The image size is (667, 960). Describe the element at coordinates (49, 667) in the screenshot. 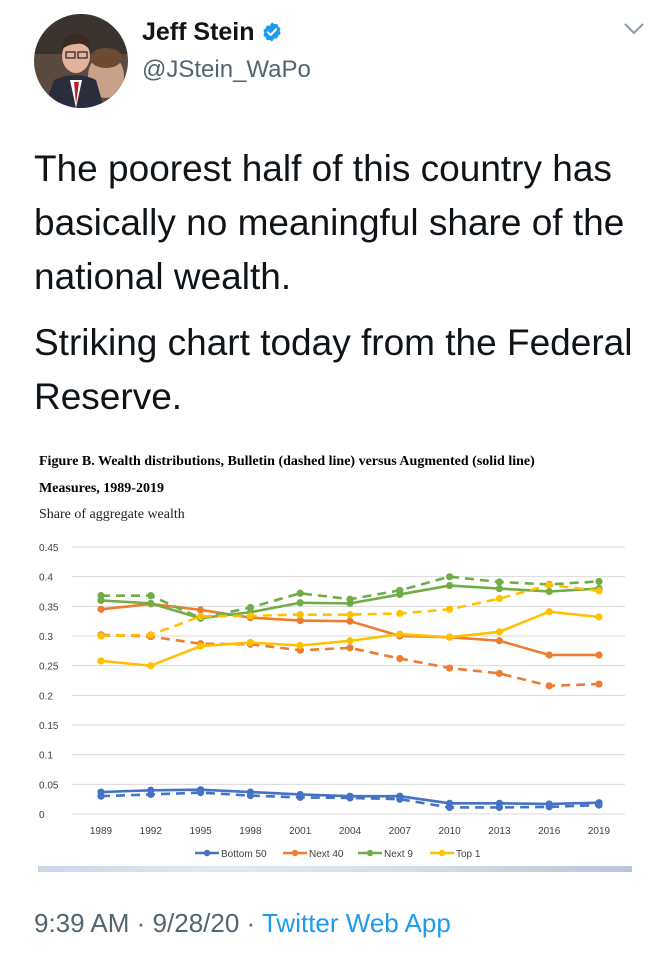

I see `y-tick-label: 0.25` at that location.